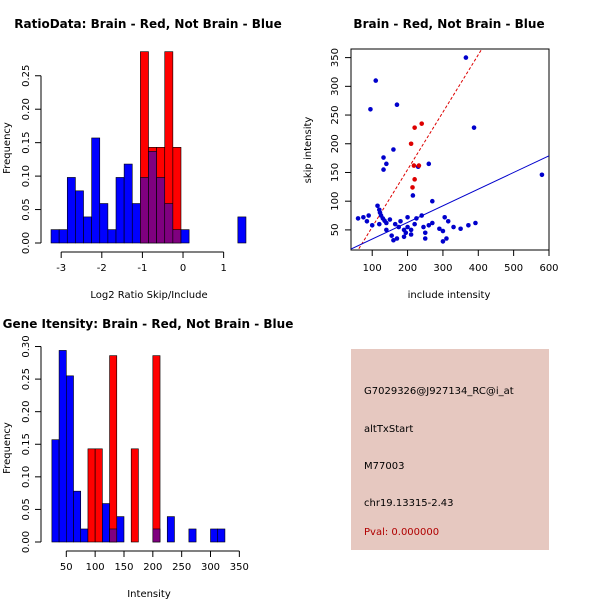 Image resolution: width=600 pixels, height=600 pixels. I want to click on scatter-y-tick-label: 300, so click(335, 86).